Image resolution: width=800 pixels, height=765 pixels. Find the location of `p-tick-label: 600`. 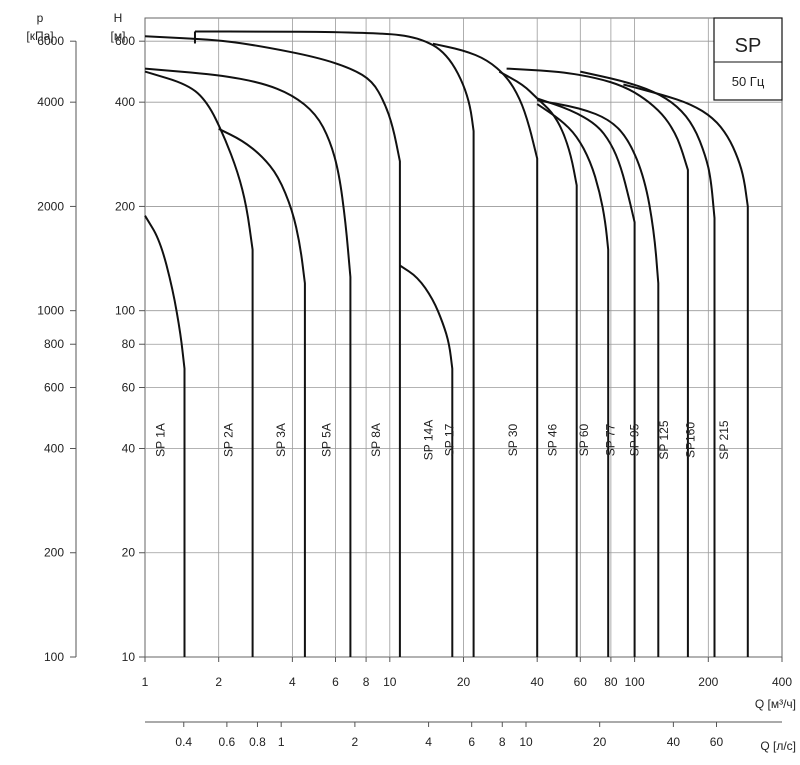

p-tick-label: 600 is located at coordinates (54, 388).